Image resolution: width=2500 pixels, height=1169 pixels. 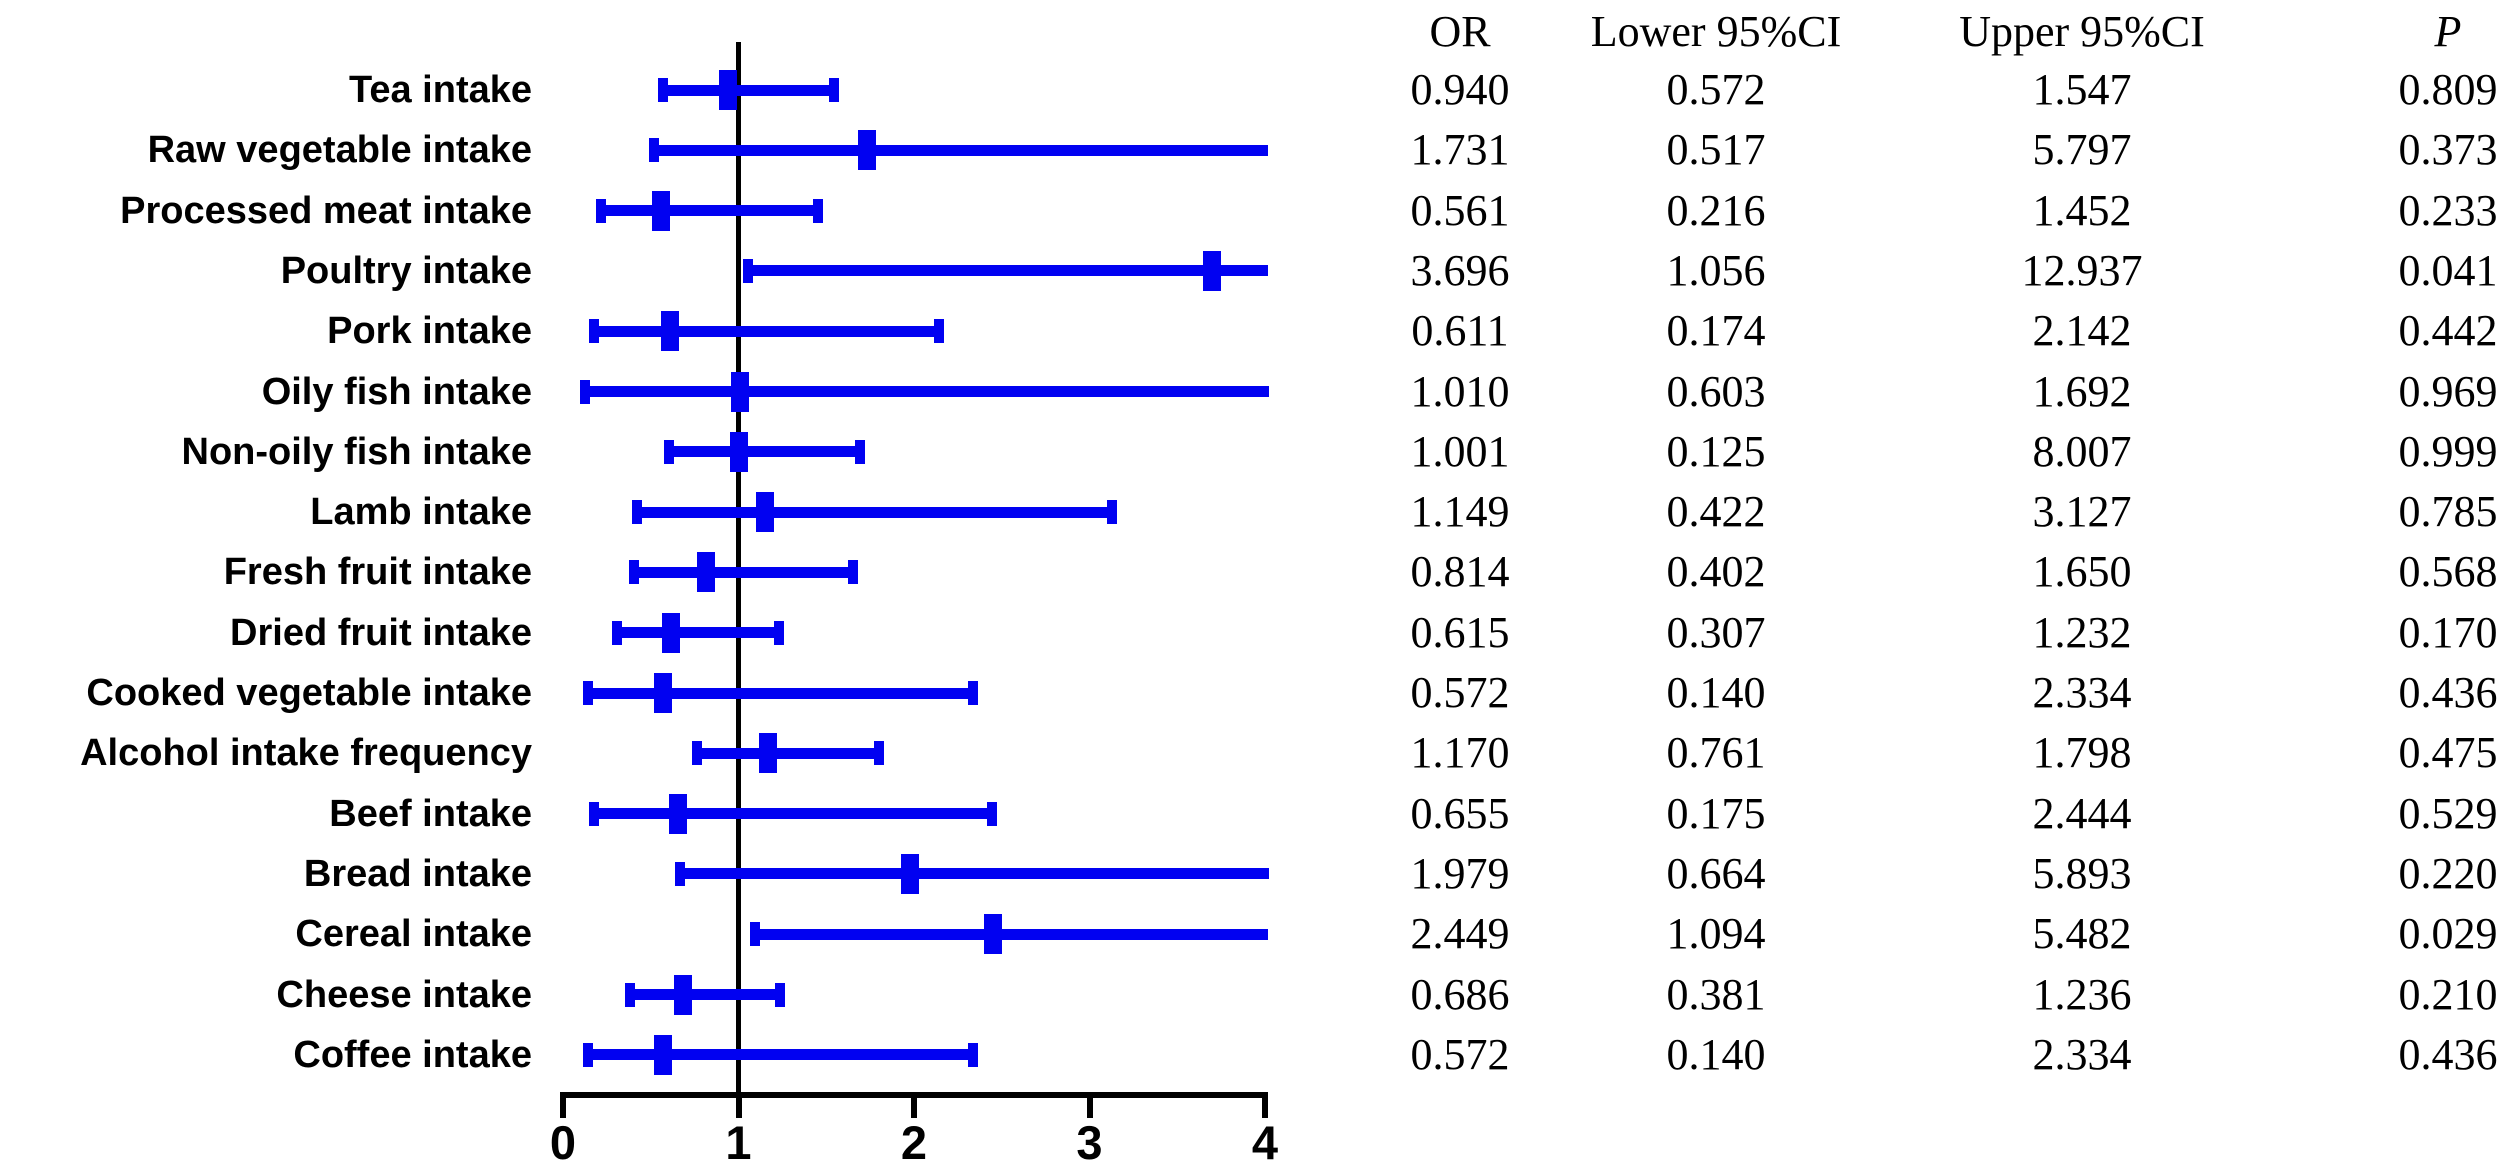 I want to click on cell-upper-ci: 1.236, so click(x=2082, y=994).